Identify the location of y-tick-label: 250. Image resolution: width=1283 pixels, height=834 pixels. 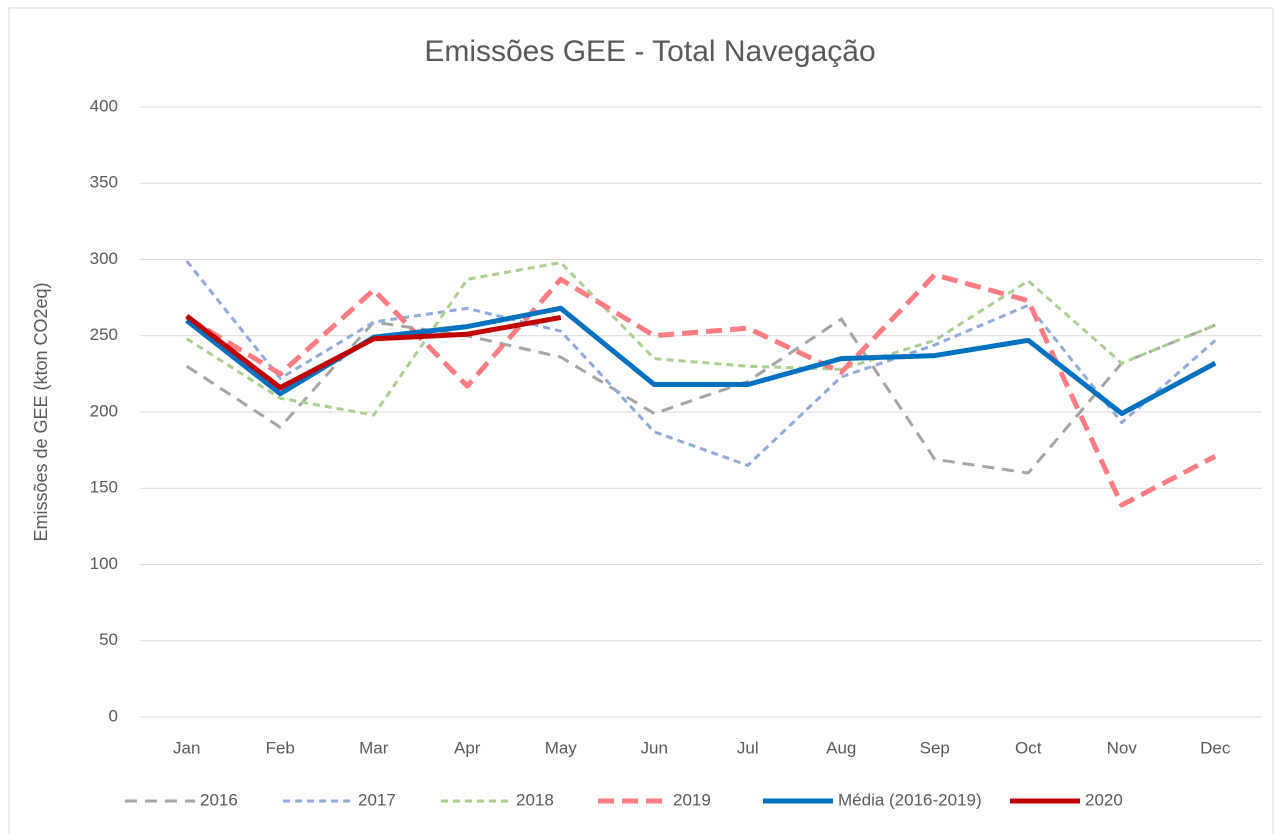
(104, 334).